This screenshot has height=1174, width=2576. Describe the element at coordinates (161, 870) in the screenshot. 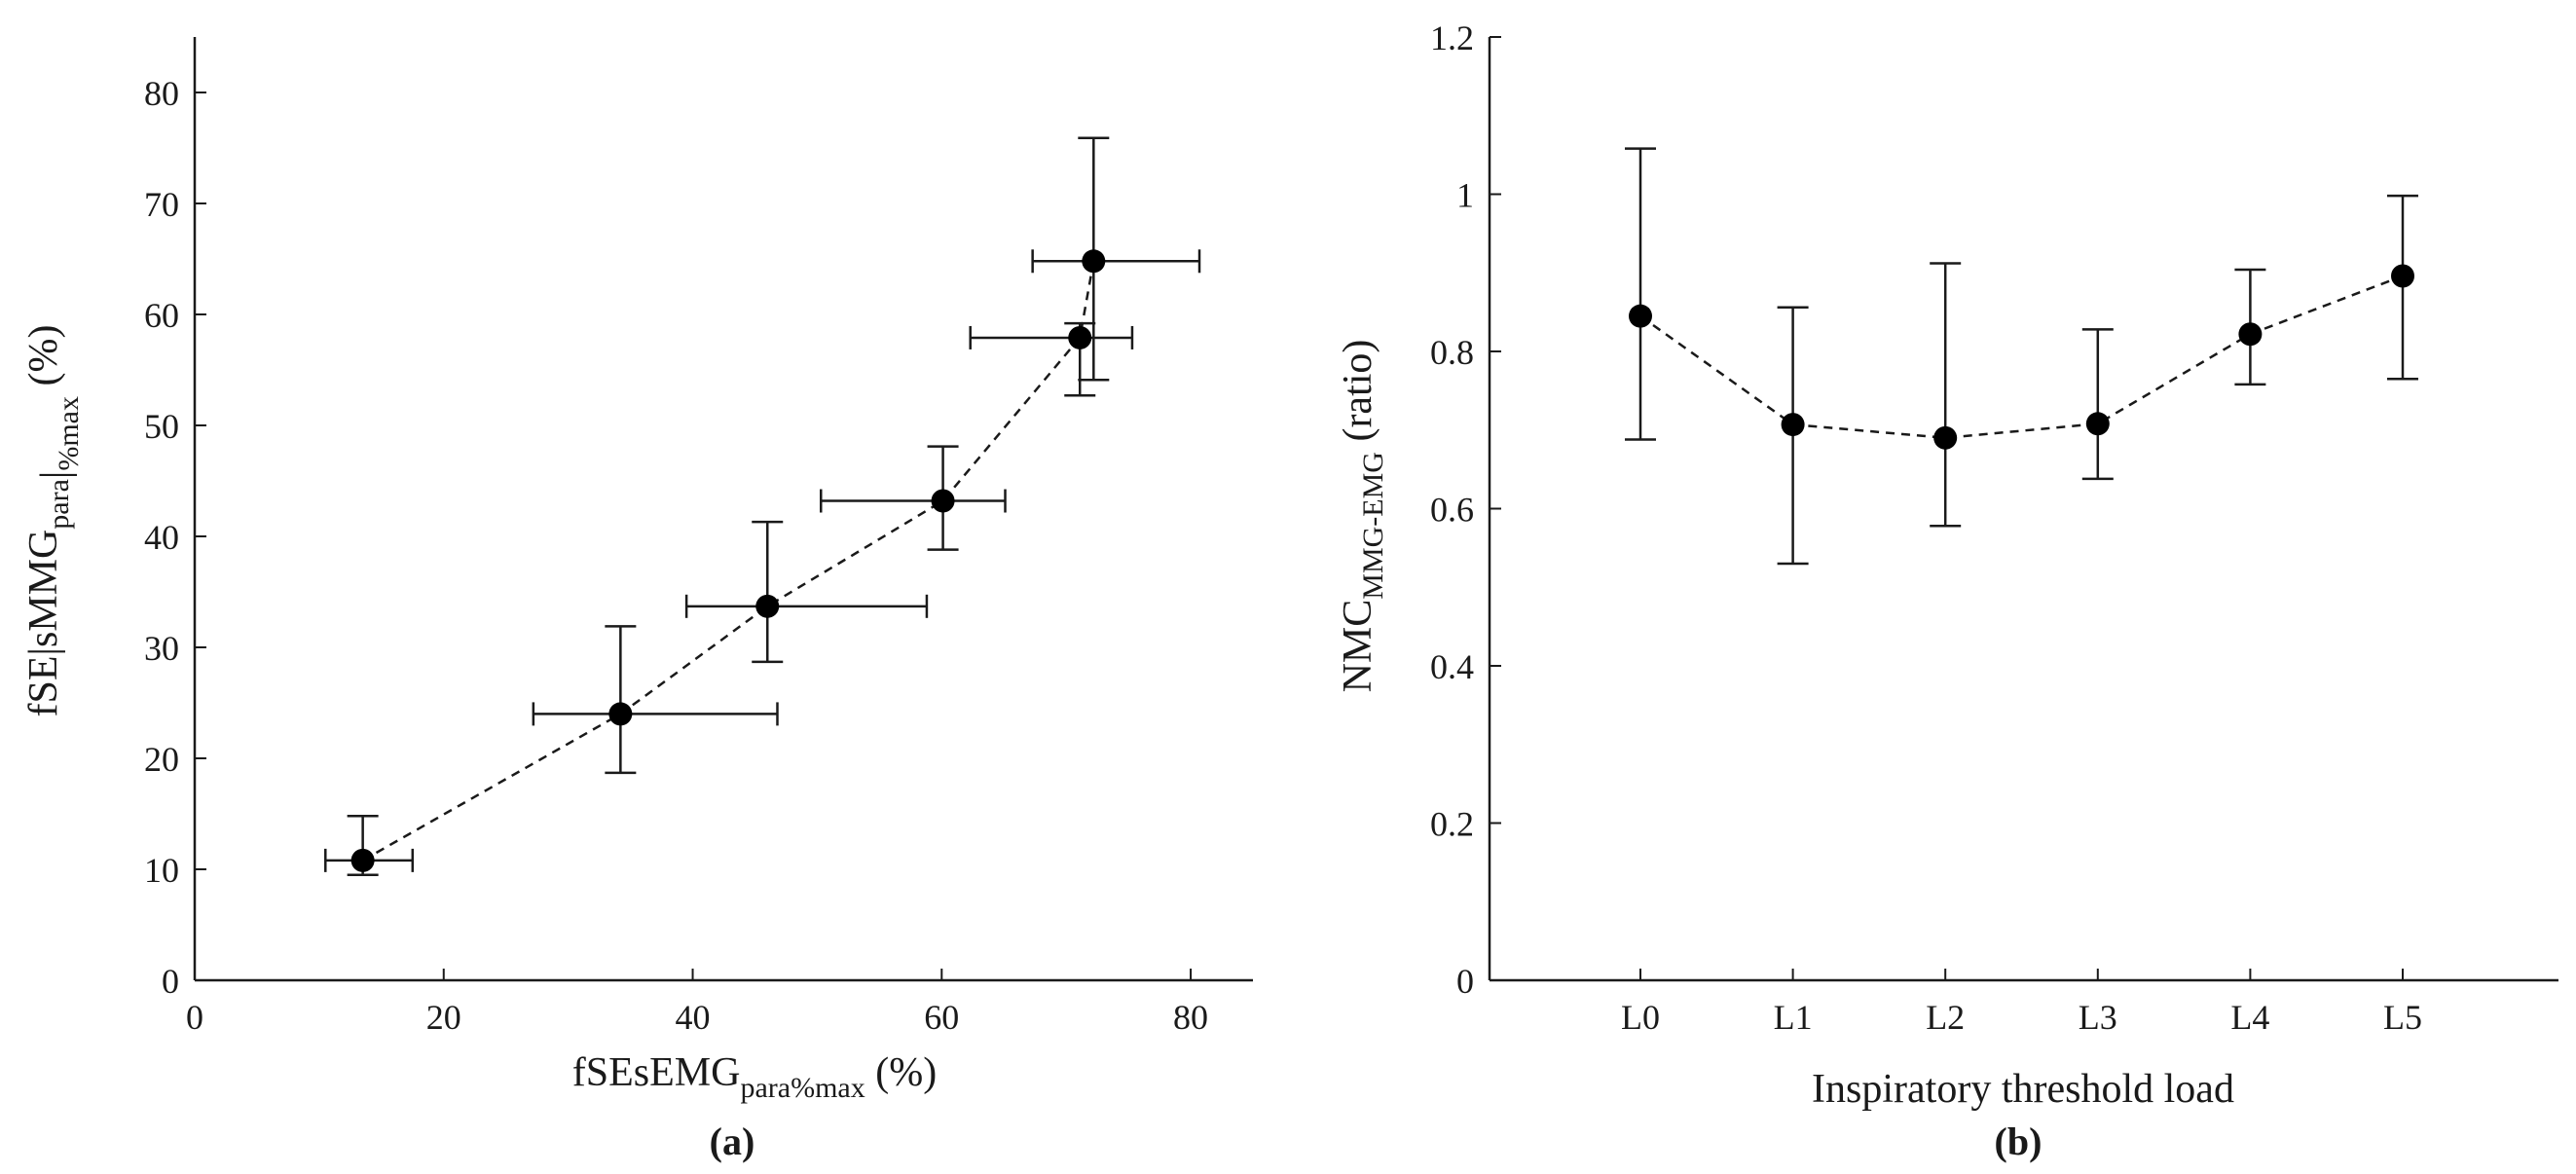

I see `panel-a-y-tick-label: 10` at that location.